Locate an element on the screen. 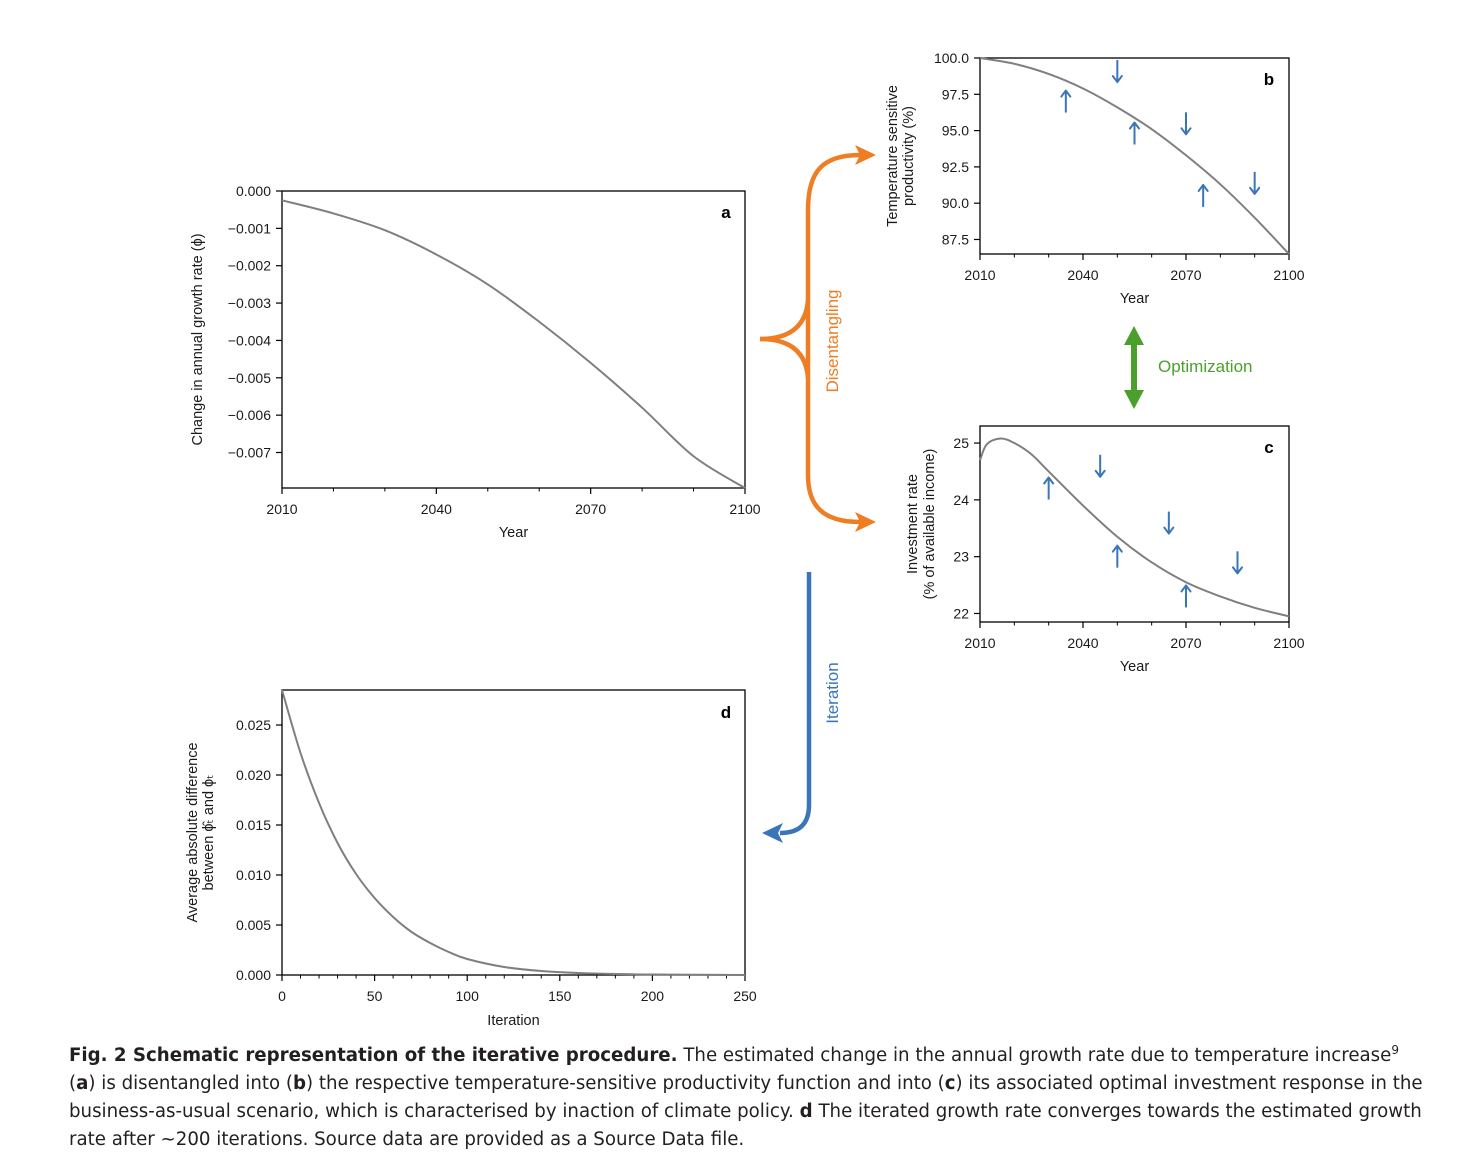 The height and width of the screenshot is (1156, 1471). y-tick-label: −0.007 is located at coordinates (249, 453).